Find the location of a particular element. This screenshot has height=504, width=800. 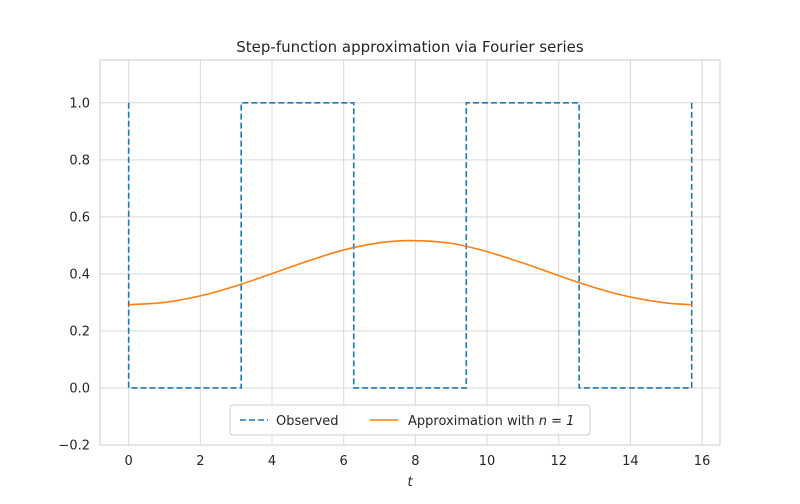

legend-label-approximation-math: n = 1 is located at coordinates (557, 421).